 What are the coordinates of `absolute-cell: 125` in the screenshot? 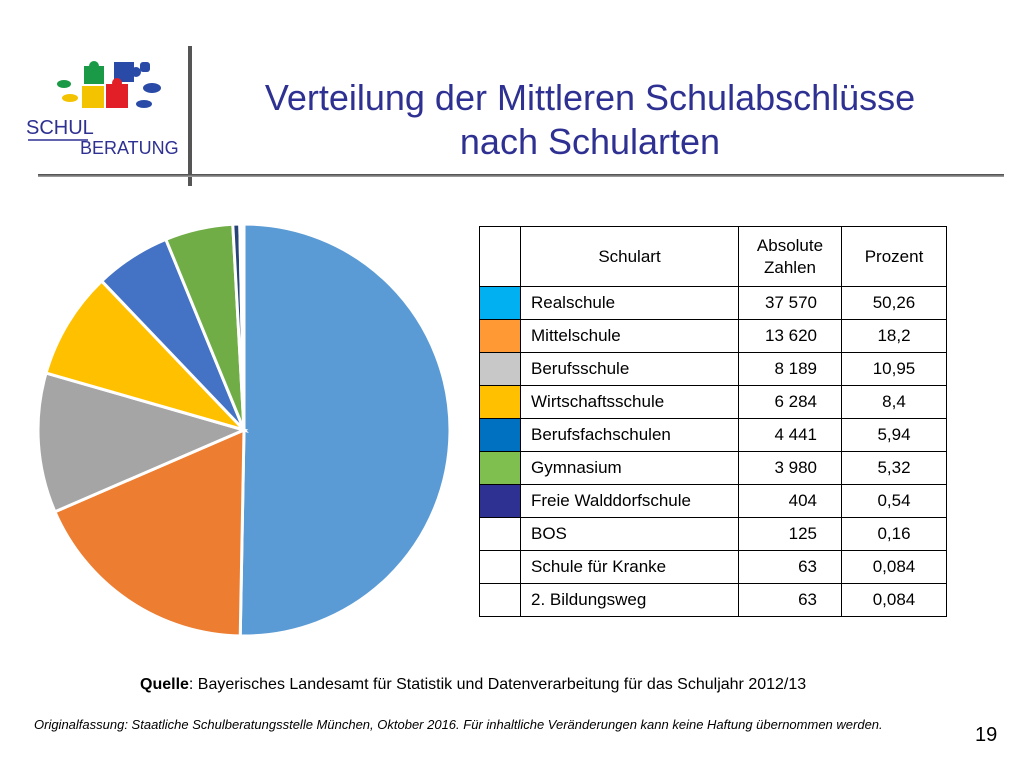 It's located at (790, 534).